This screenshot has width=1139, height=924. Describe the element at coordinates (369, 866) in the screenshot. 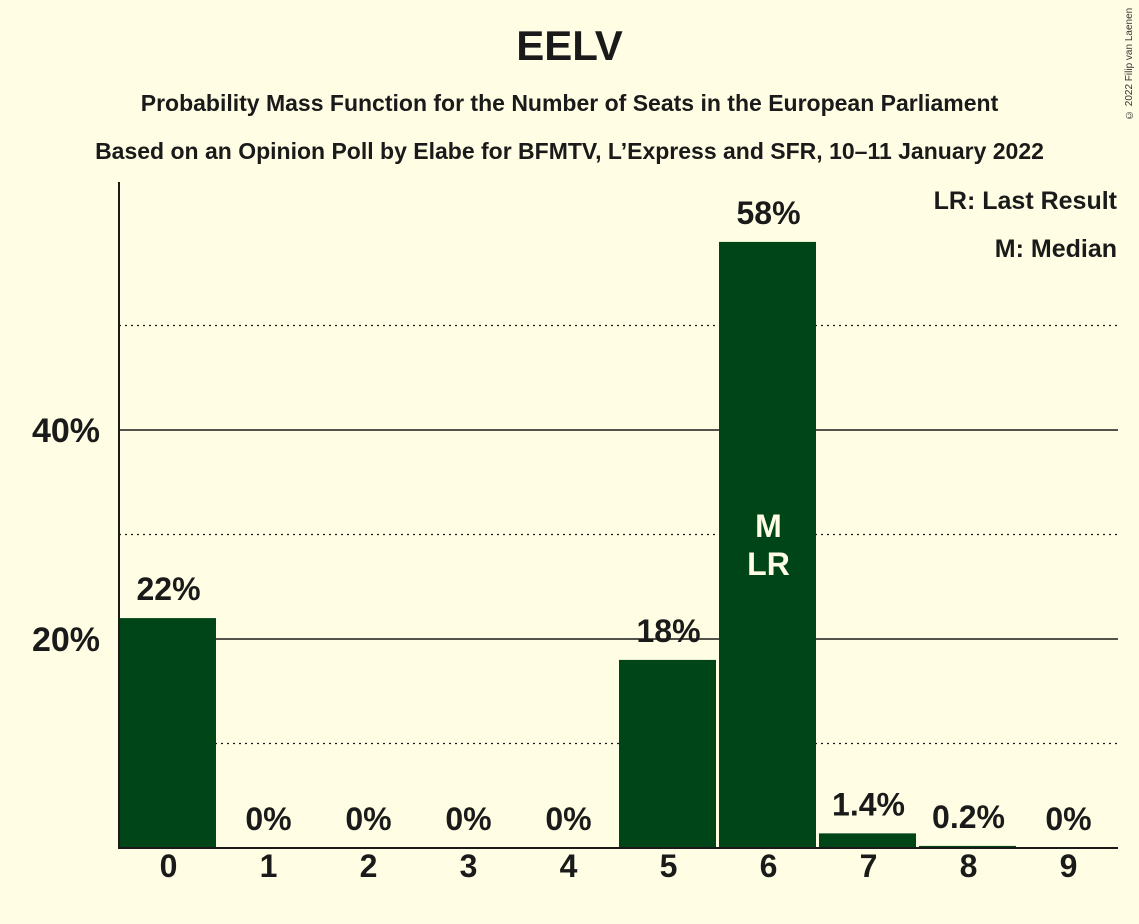

I see `x-tick-label: 2` at that location.